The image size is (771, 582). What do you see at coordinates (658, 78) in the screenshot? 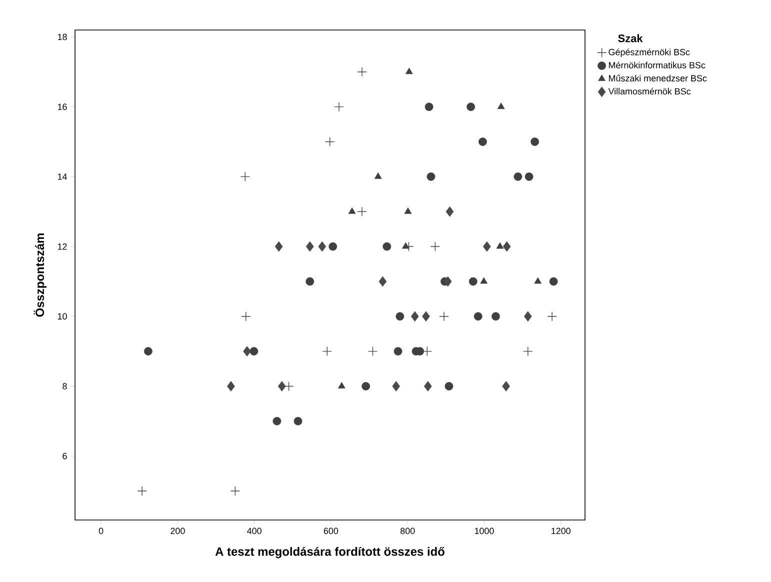
I see `legend-label: Műszaki menedzser BSc` at bounding box center [658, 78].